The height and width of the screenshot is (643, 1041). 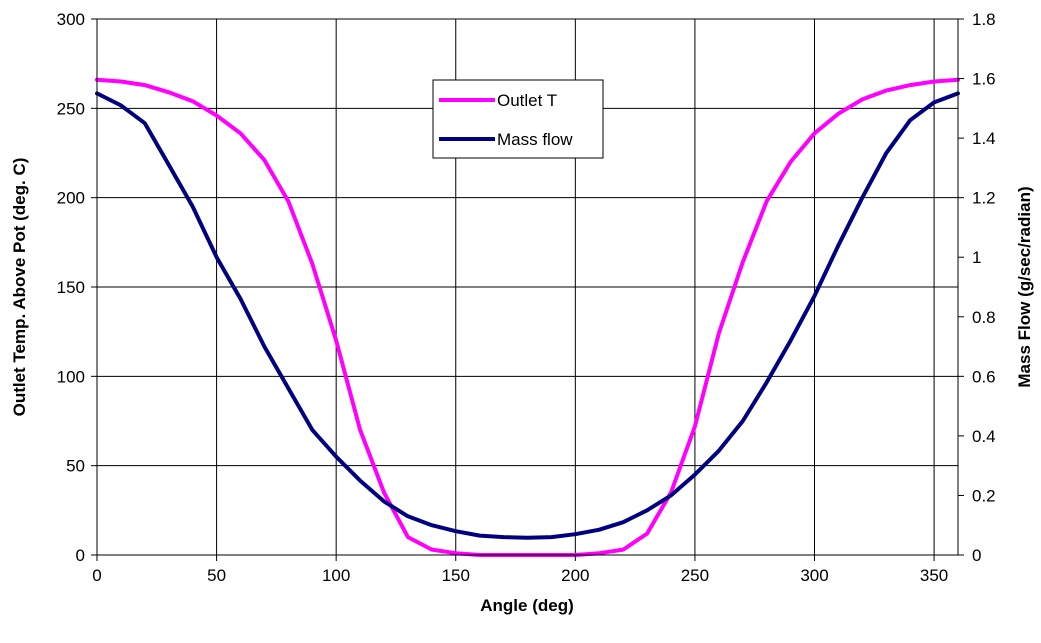 What do you see at coordinates (80, 555) in the screenshot?
I see `left-y-tick-label: 0` at bounding box center [80, 555].